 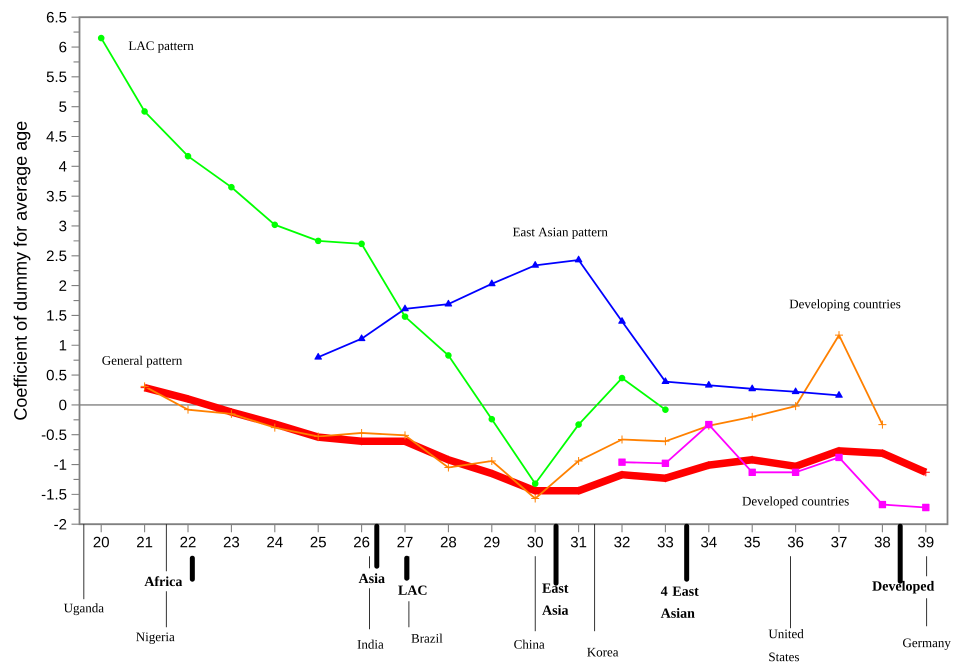 I want to click on x-tick-label: 26, so click(x=362, y=542).